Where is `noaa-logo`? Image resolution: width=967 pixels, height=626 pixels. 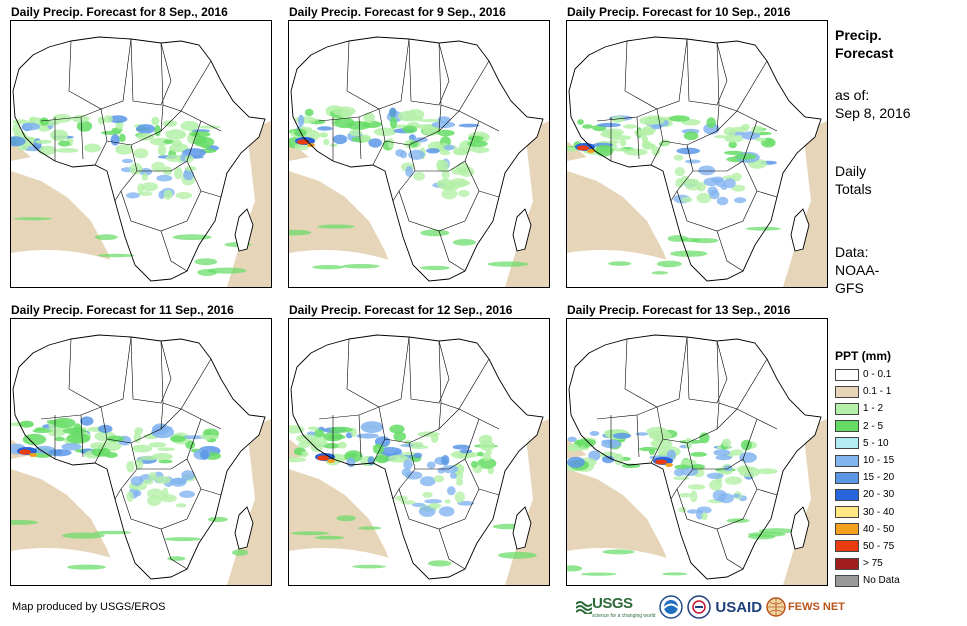
noaa-logo is located at coordinates (671, 607).